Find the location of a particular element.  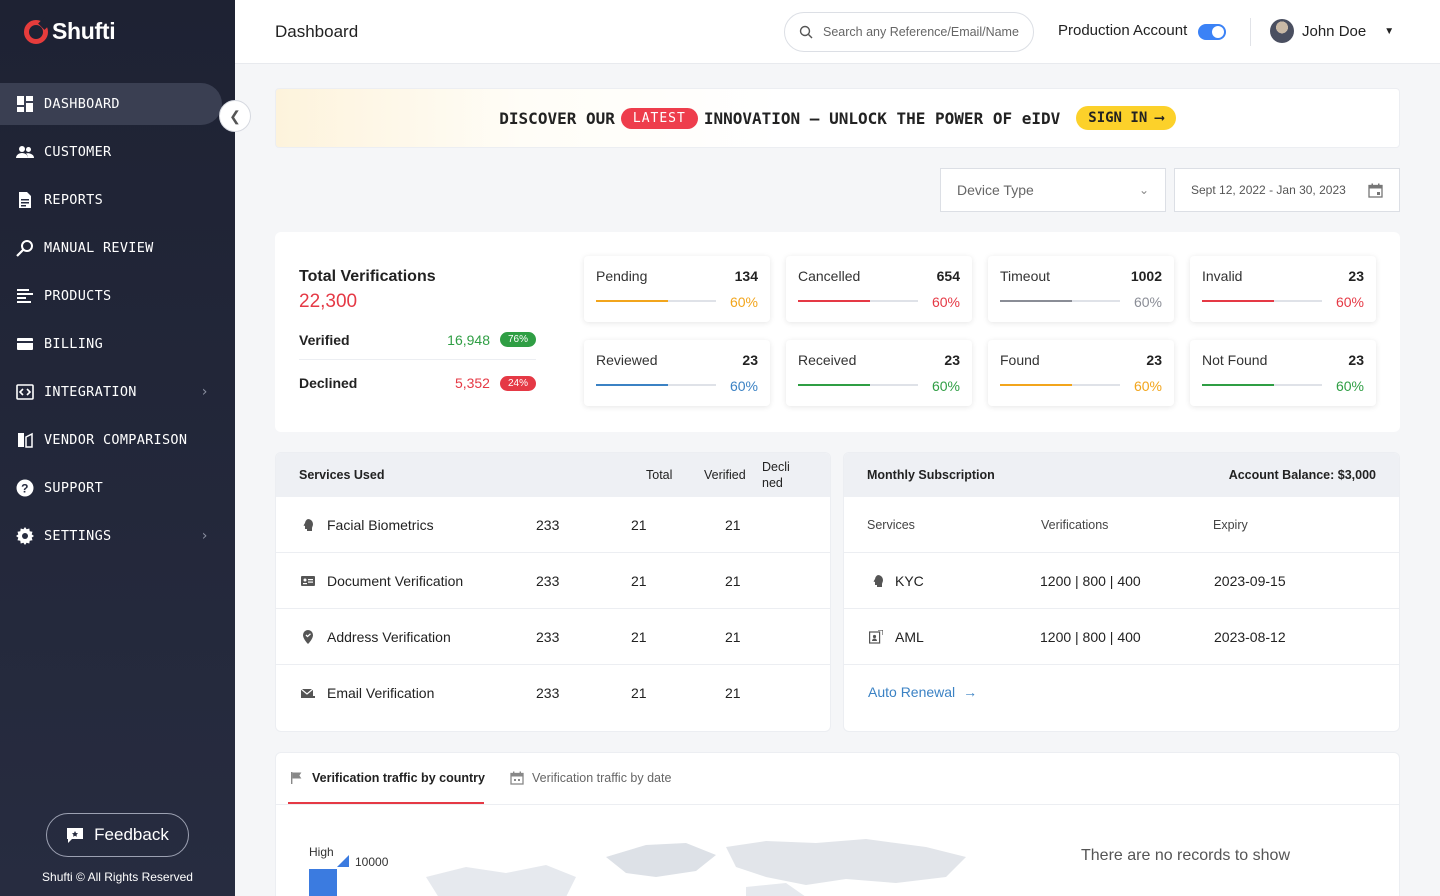

vendor-icon is located at coordinates (25, 440).